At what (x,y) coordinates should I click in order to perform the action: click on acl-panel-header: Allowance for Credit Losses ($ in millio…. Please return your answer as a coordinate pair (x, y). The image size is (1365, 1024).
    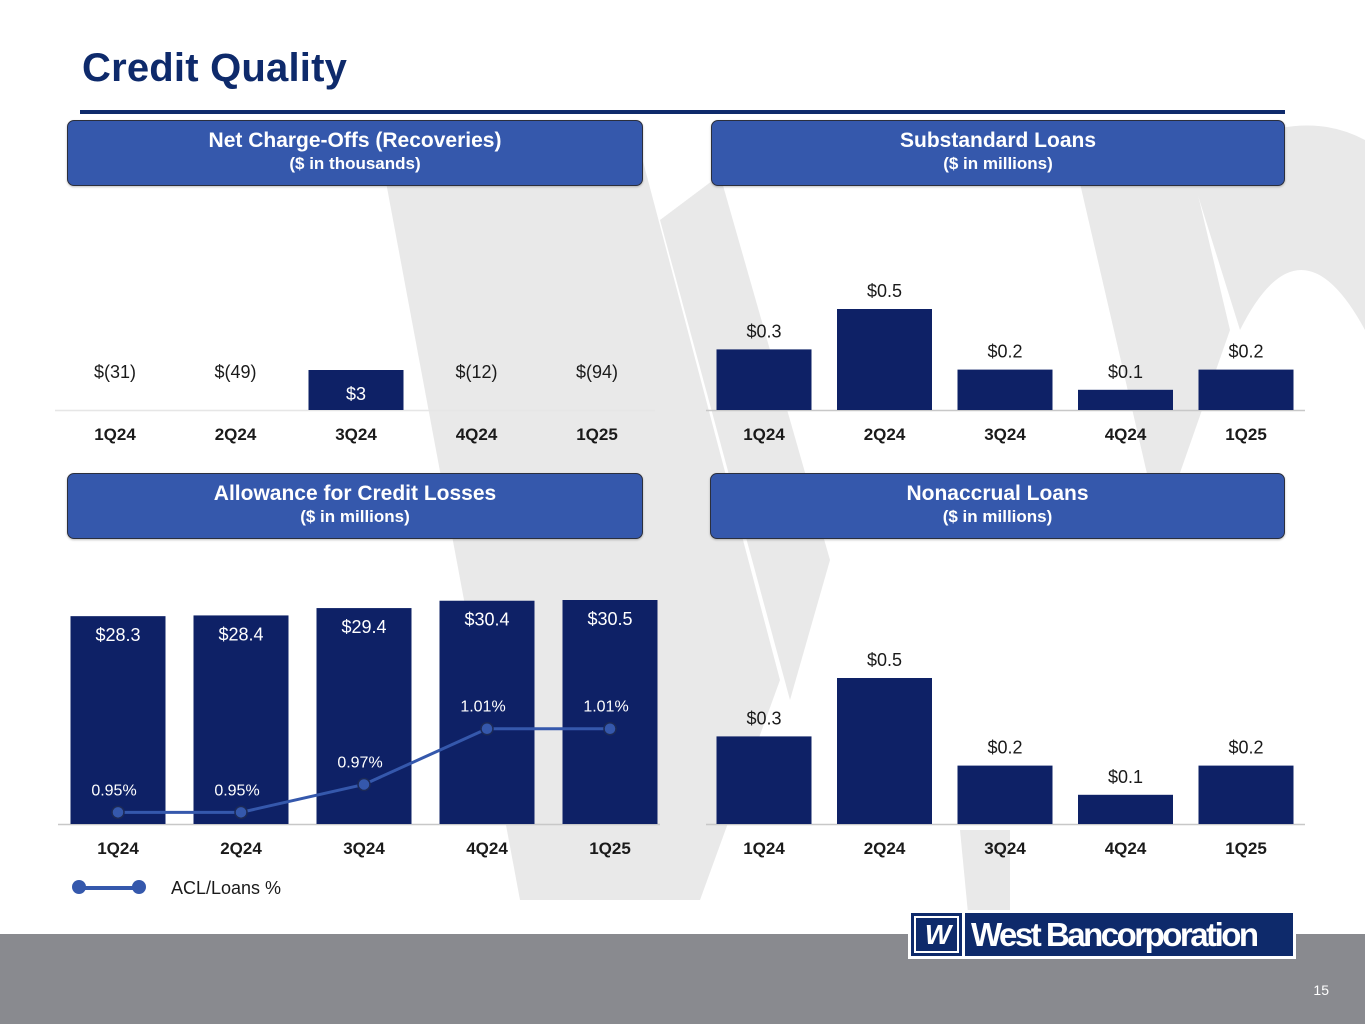
    Looking at the image, I should click on (355, 506).